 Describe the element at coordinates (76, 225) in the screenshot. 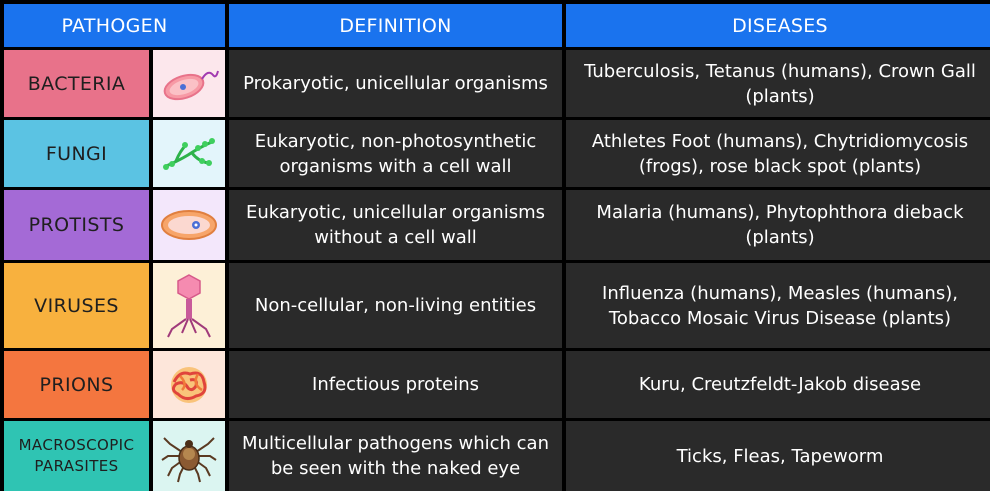

I see `pathogen-name-protists: PROTISTS` at that location.